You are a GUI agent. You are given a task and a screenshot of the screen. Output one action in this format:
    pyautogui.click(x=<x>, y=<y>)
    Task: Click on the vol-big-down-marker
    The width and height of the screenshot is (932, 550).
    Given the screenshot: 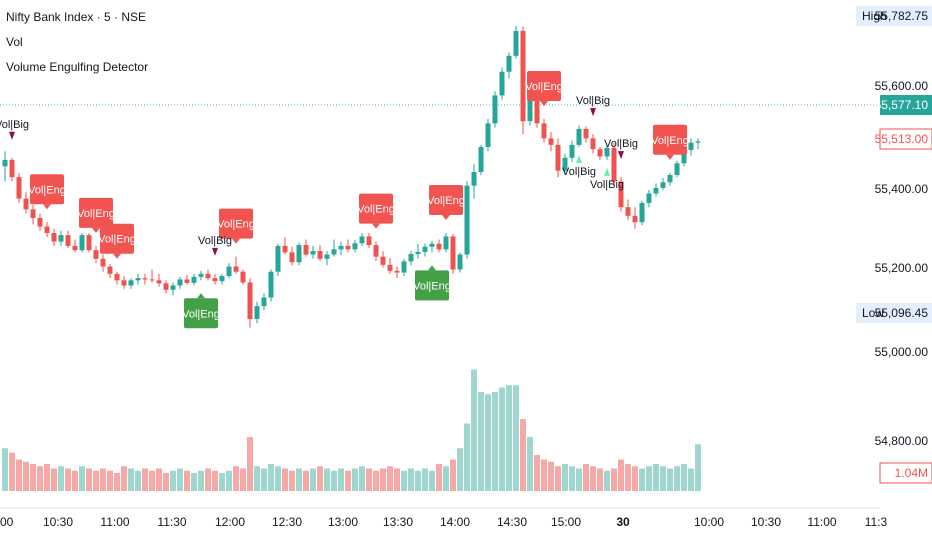 What is the action you would take?
    pyautogui.click(x=215, y=251)
    